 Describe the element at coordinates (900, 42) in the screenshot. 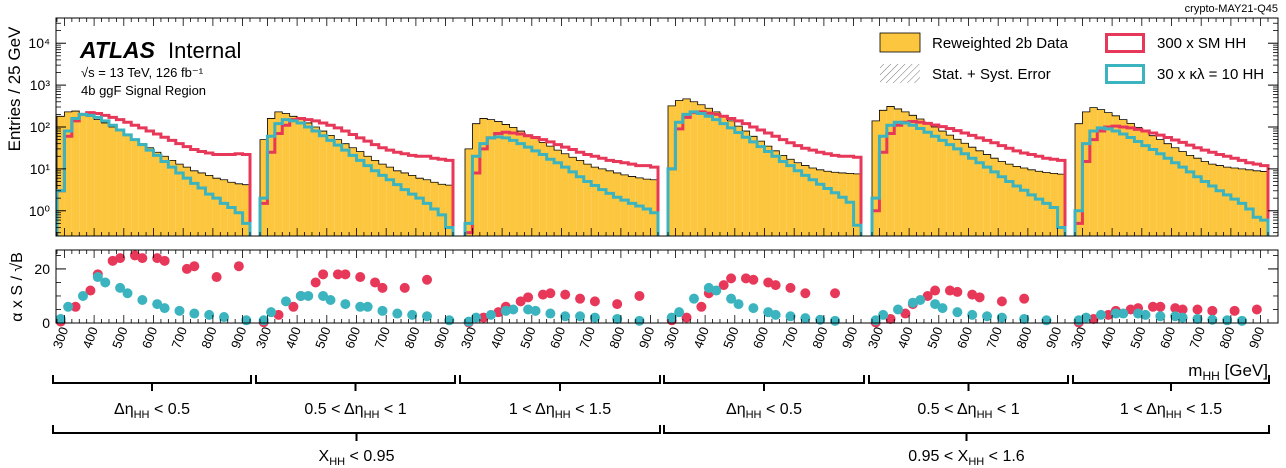

I see `legend-swatch-background` at that location.